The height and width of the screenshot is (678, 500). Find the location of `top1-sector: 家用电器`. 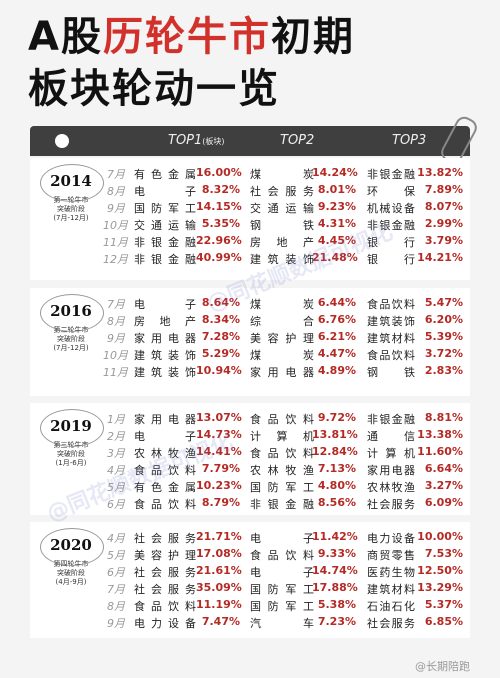

top1-sector: 家用电器 is located at coordinates (165, 338).